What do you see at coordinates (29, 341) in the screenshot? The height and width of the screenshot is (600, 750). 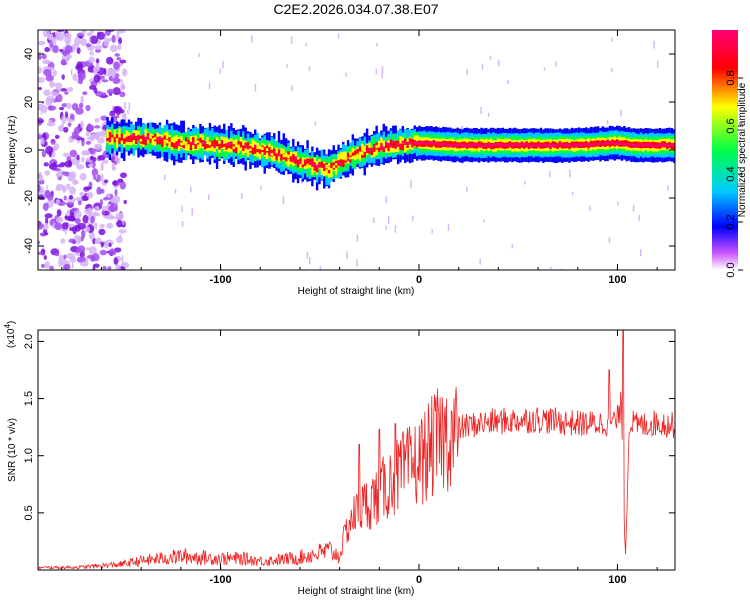 I see `y-tick-label: 2.0` at bounding box center [29, 341].